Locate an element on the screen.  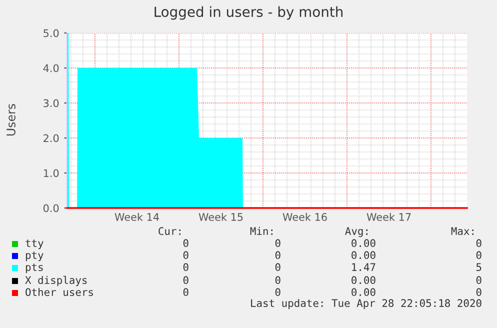
legend-label: pts is located at coordinates (34, 269).